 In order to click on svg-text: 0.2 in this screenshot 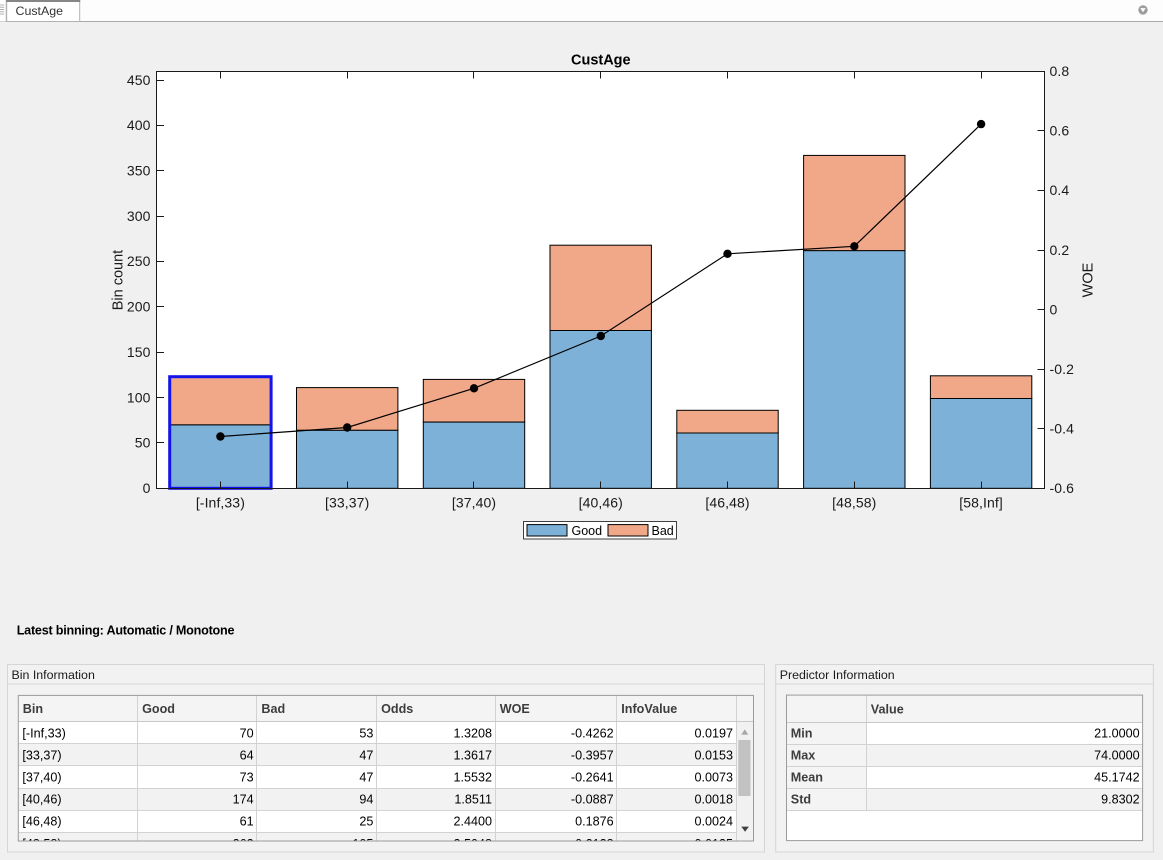, I will do `click(1060, 250)`.